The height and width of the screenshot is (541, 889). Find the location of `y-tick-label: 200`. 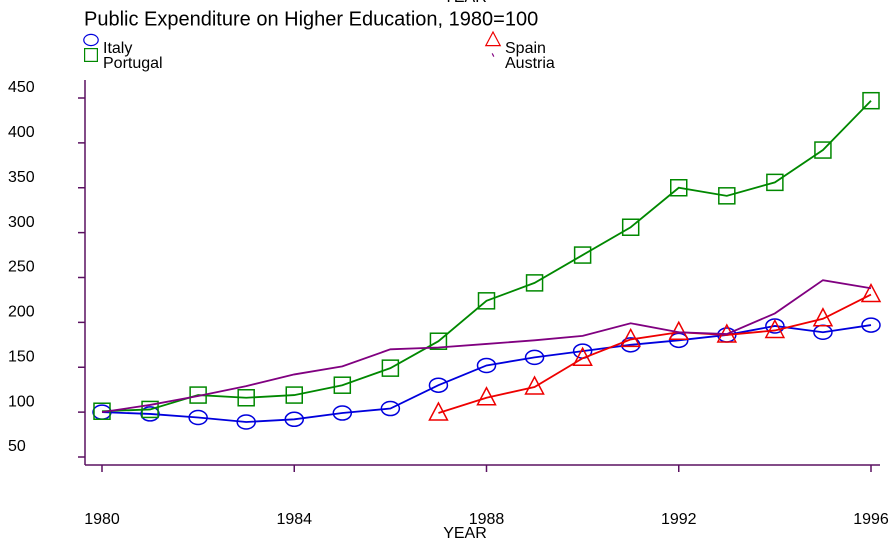

y-tick-label: 200 is located at coordinates (21, 312).